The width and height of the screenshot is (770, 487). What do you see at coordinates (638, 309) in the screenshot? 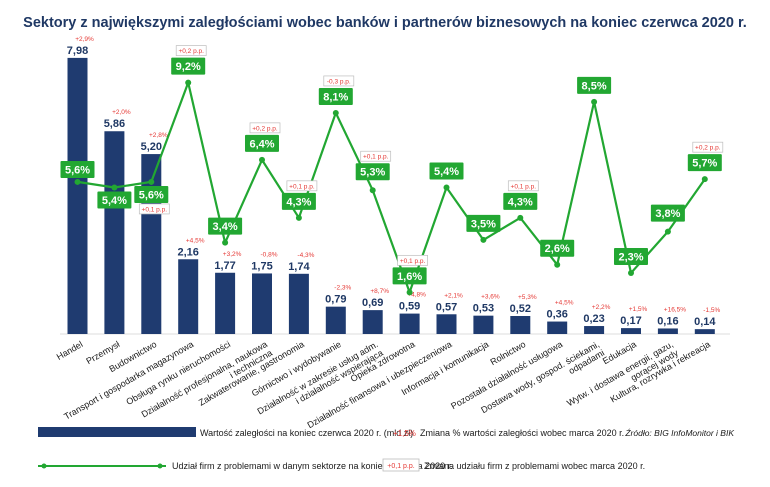
I see `bar-change-label-16: +1,5%` at bounding box center [638, 309].